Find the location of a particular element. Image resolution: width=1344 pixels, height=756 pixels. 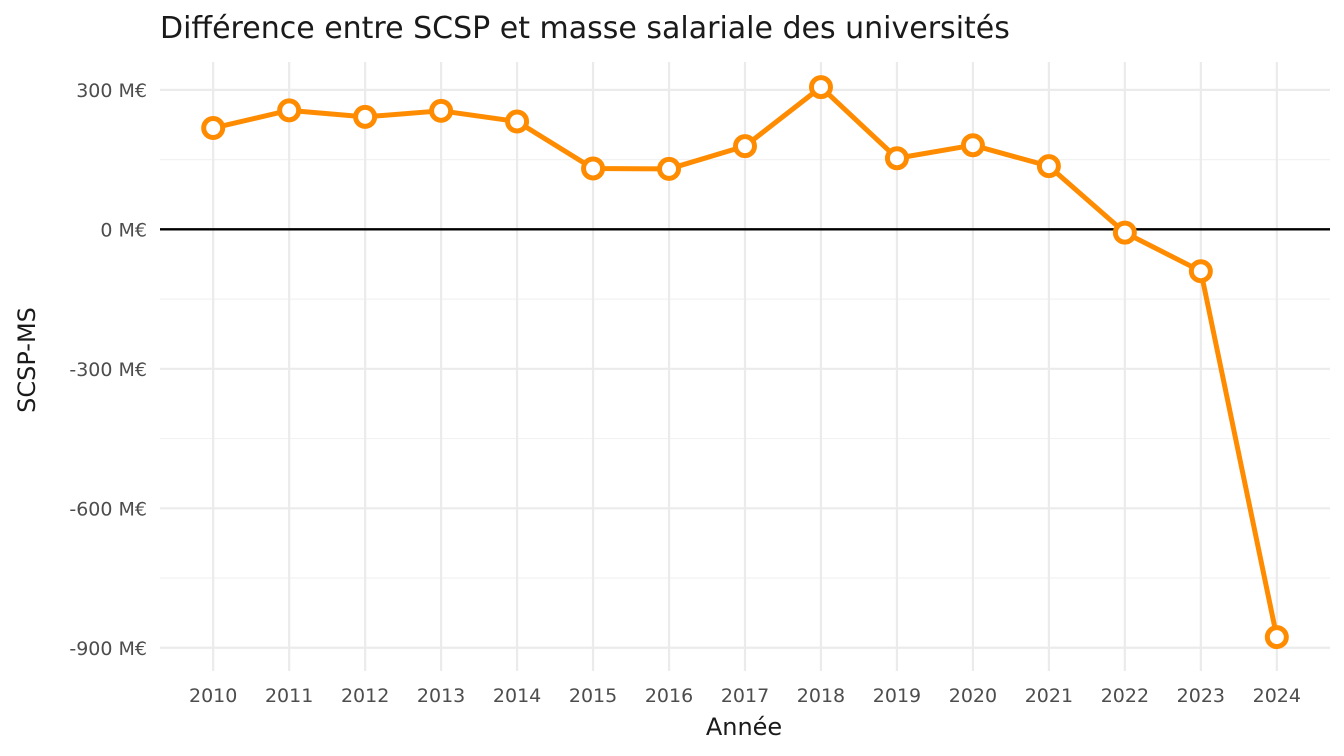

data-point-2018 is located at coordinates (820, 87).